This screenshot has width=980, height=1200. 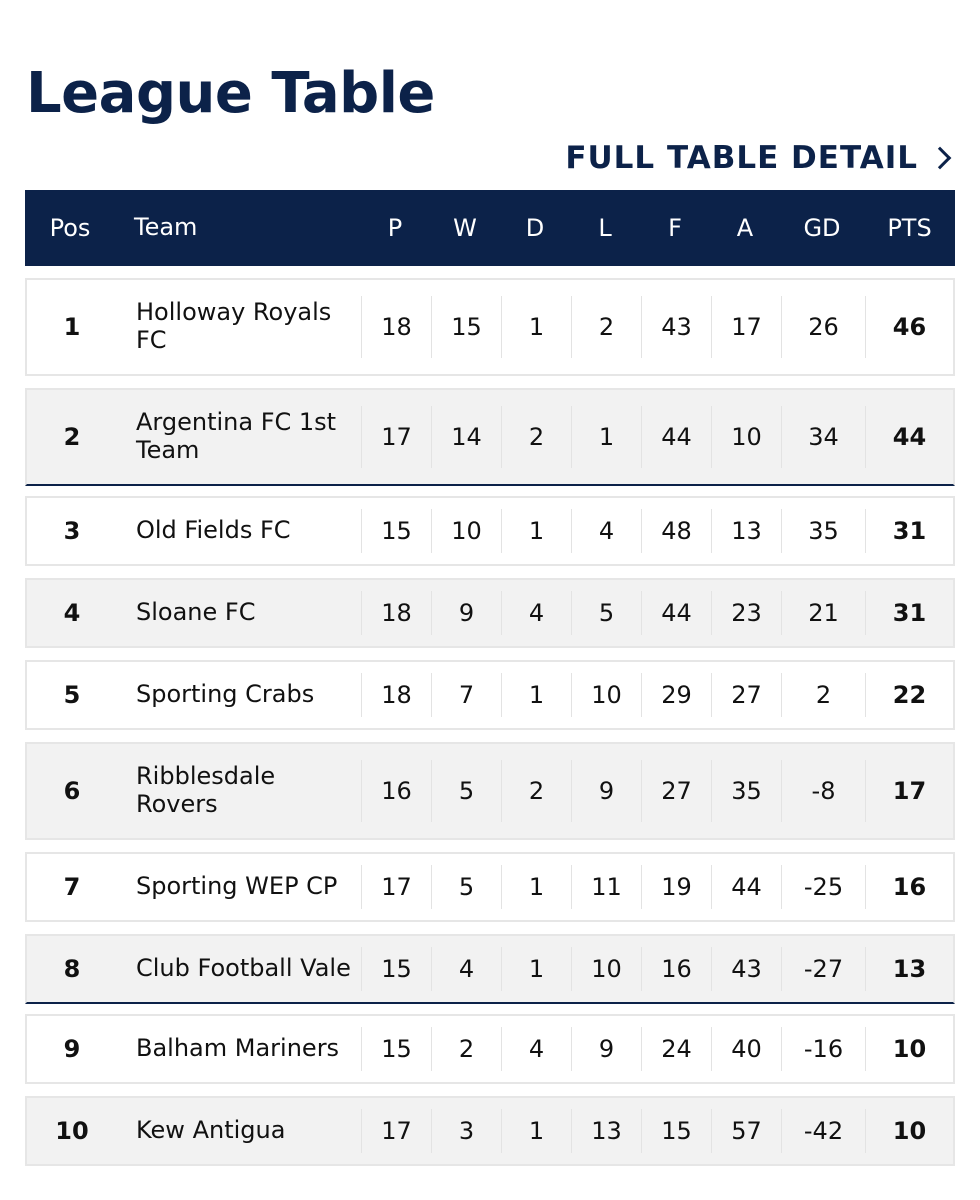 I want to click on table-row: 5 Sporting Crabs 18 7 1 10 29 27 2 22, so click(x=490, y=695).